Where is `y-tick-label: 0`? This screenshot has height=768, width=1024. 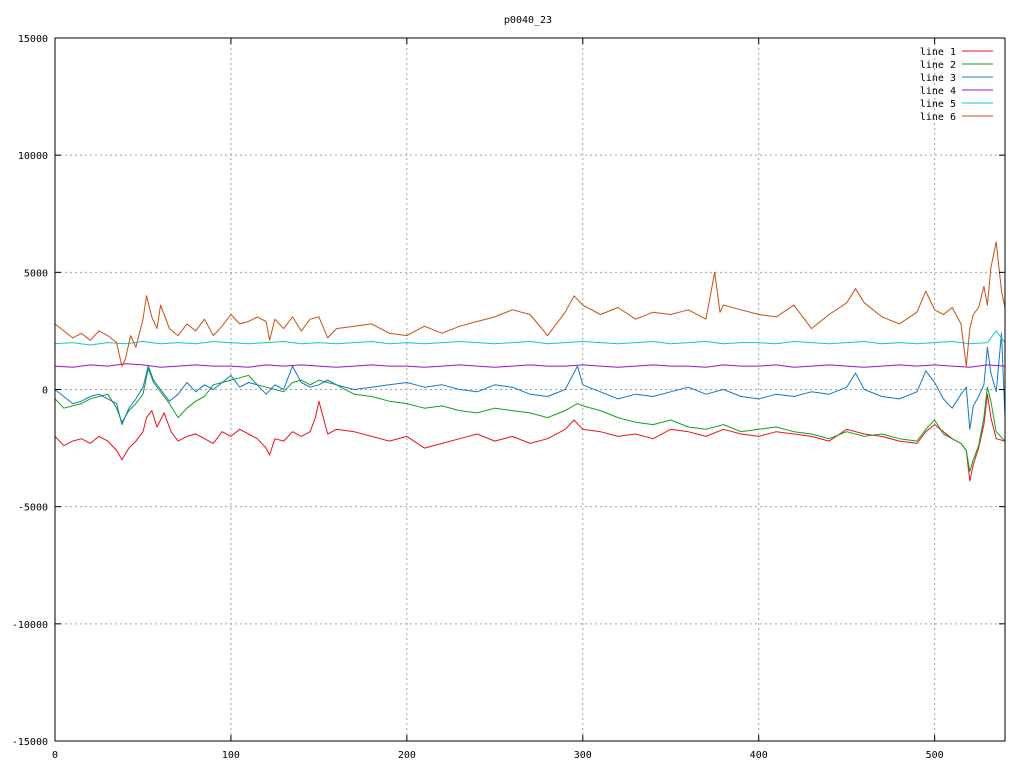
y-tick-label: 0 is located at coordinates (45, 391).